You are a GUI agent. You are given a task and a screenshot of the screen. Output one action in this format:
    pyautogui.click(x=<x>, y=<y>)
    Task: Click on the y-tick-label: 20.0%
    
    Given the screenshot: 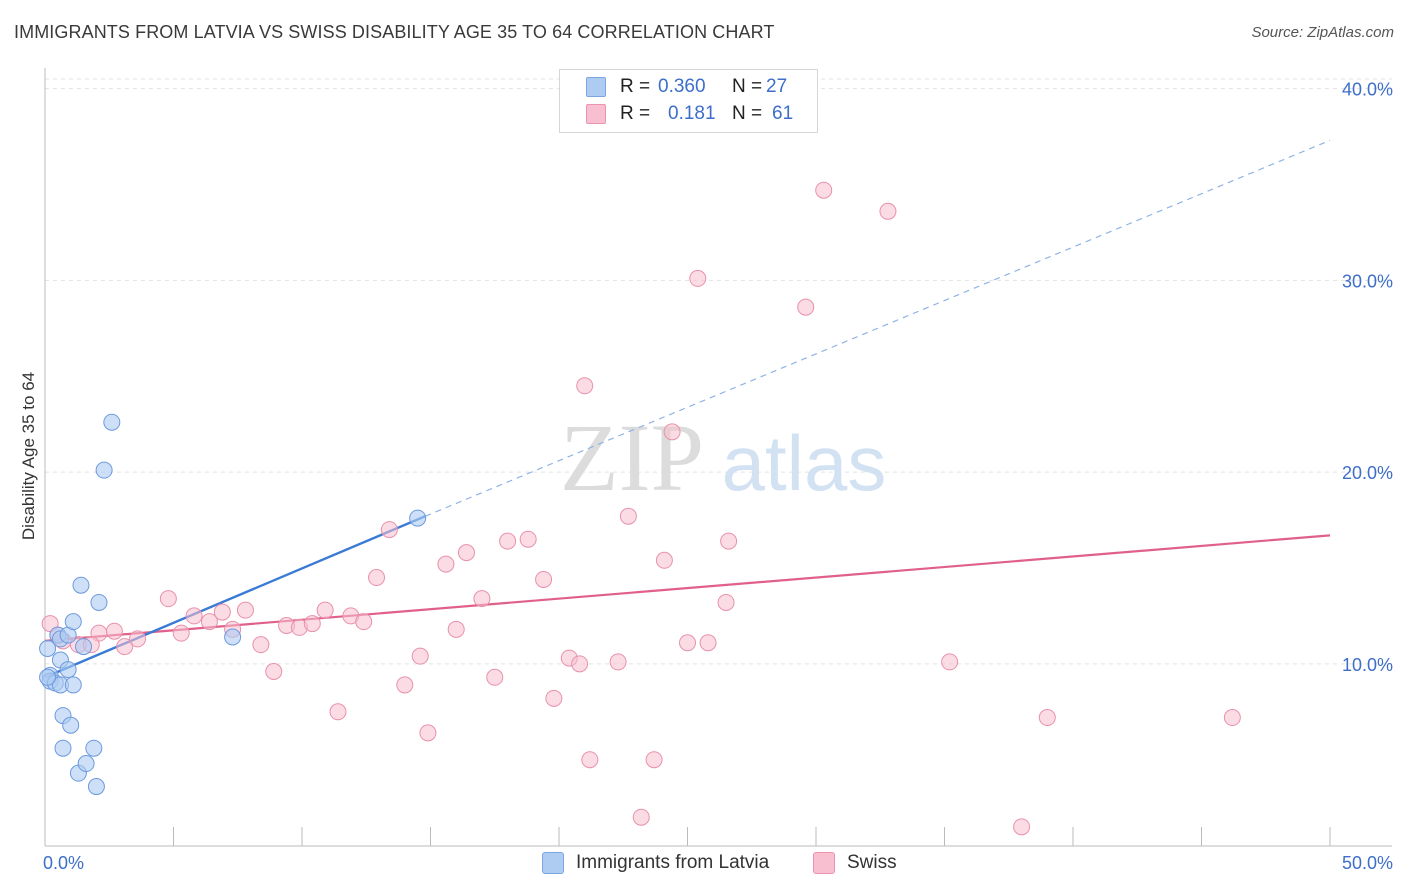 What is the action you would take?
    pyautogui.click(x=1367, y=473)
    